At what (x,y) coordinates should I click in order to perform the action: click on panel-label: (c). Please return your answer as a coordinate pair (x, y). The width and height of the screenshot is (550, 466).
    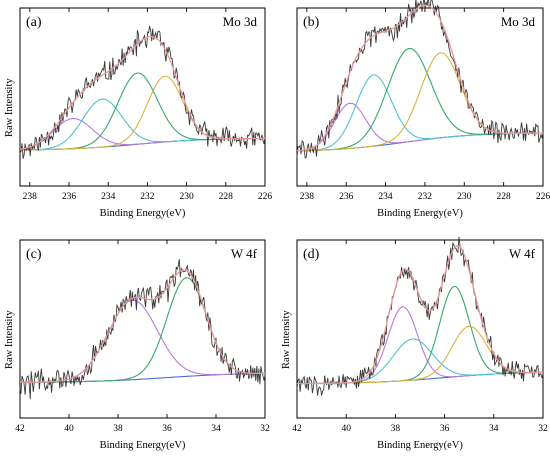
    Looking at the image, I should click on (34, 254).